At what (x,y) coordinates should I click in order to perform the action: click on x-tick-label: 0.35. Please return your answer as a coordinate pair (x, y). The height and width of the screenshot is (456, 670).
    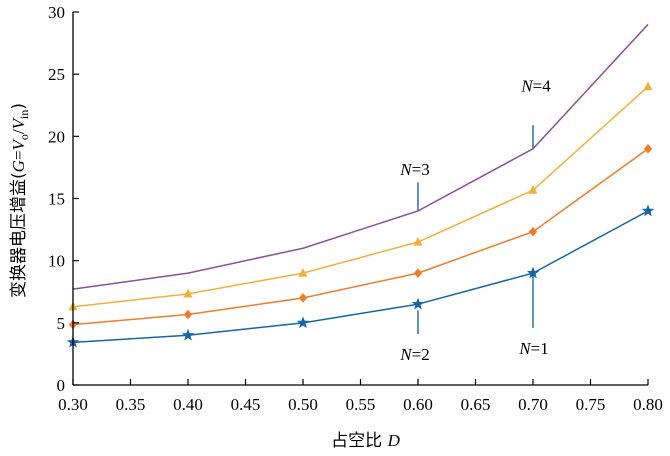
    Looking at the image, I should click on (131, 404).